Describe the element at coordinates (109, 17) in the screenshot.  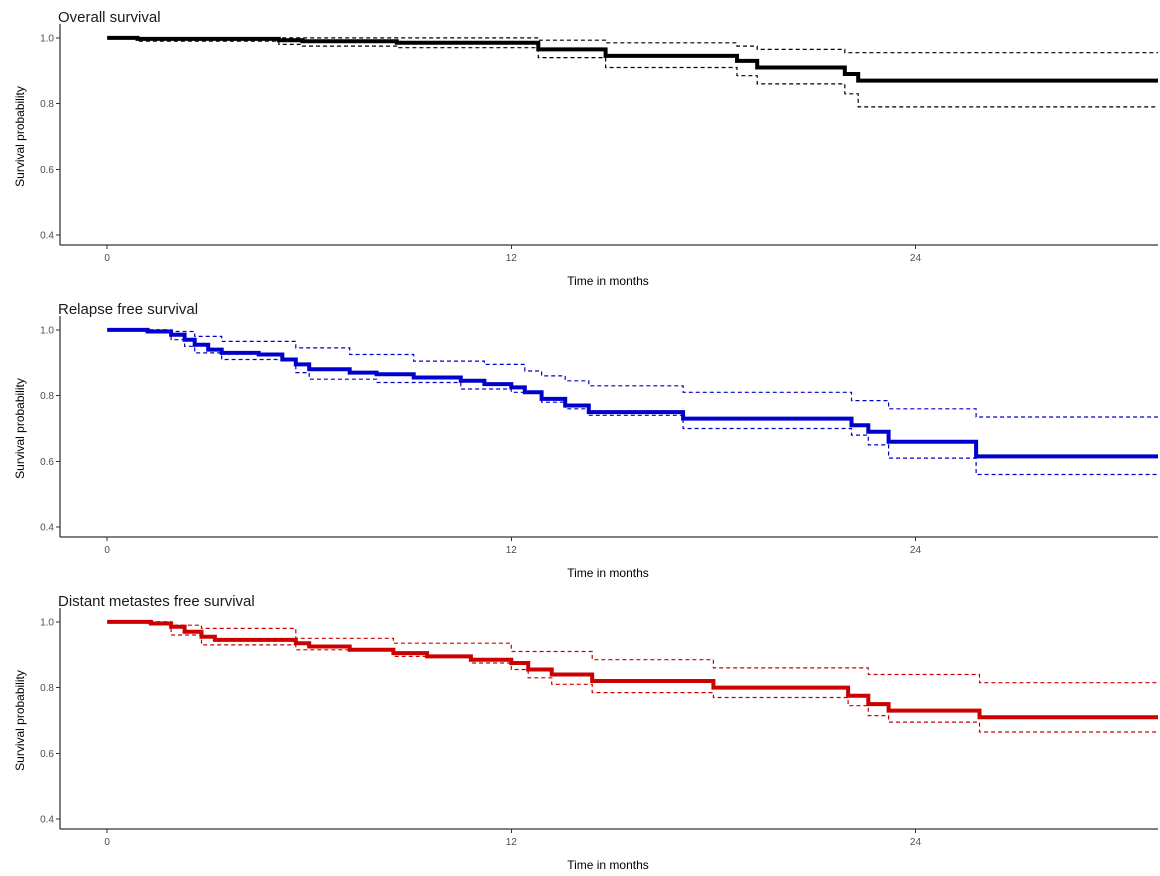
I see `chart-title: Overall survival` at that location.